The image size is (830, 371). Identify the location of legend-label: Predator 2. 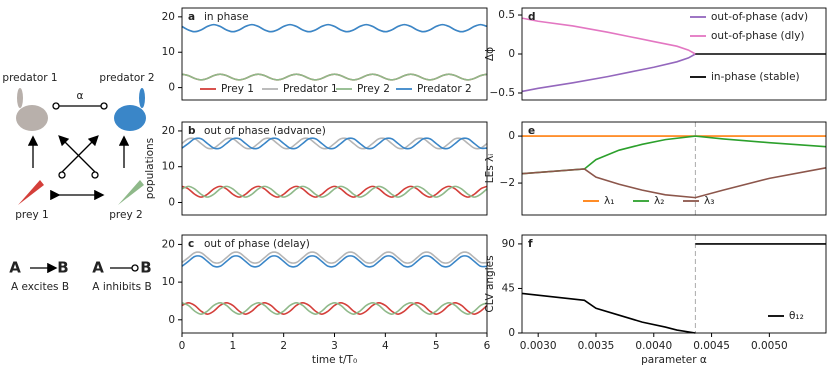
(444, 89).